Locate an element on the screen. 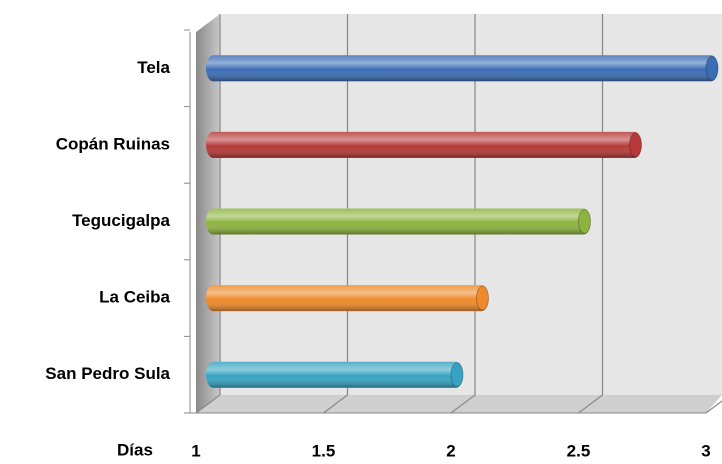 This screenshot has height=464, width=722. y-tick-label: Tegucigalpa is located at coordinates (121, 220).